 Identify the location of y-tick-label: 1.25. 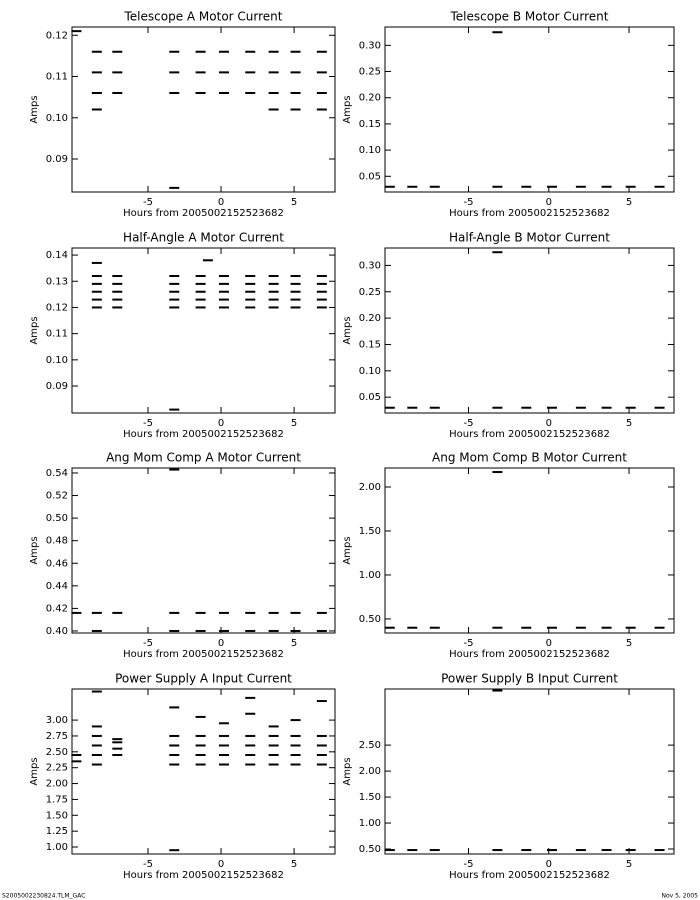
(57, 831).